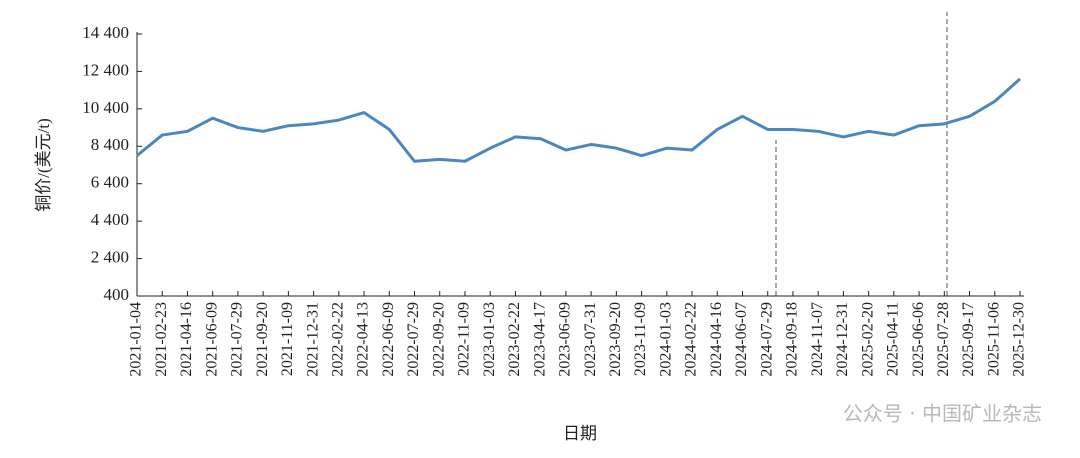  What do you see at coordinates (161, 339) in the screenshot?
I see `x-tick-label: 2021-02-23` at bounding box center [161, 339].